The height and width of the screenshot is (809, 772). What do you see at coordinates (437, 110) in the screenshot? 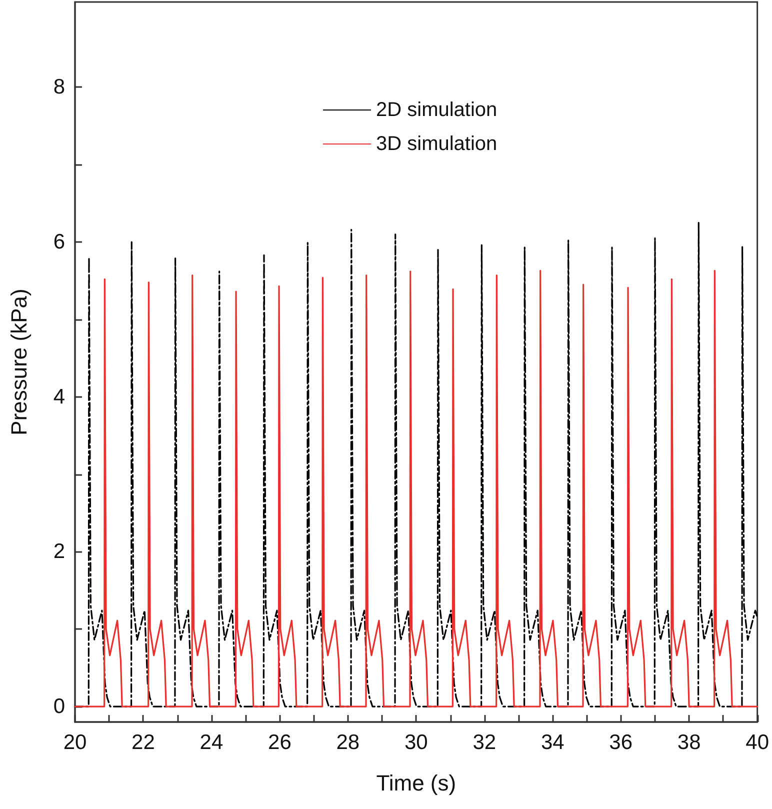
I see `legend-label: 2D simulation` at bounding box center [437, 110].